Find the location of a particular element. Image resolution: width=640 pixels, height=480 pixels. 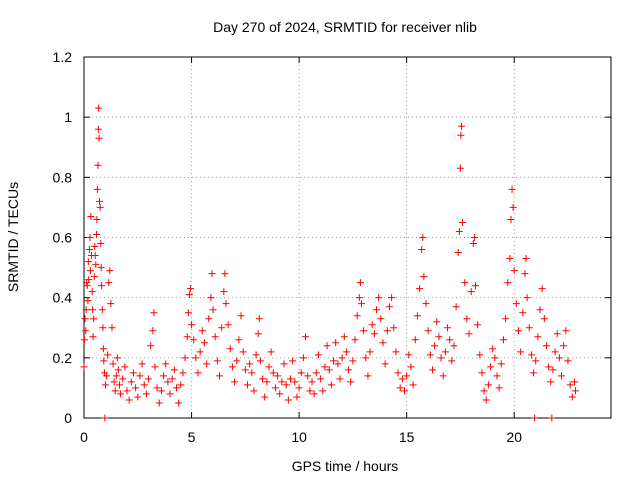

x-tick-label: 0 is located at coordinates (84, 437).